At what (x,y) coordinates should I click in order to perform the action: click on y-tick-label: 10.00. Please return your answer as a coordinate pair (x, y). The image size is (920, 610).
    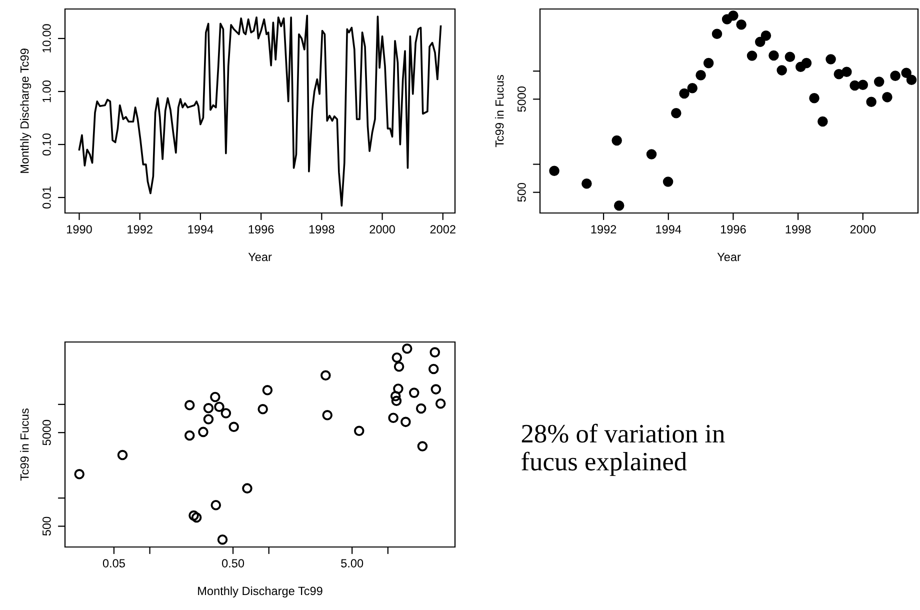
    Looking at the image, I should click on (46, 38).